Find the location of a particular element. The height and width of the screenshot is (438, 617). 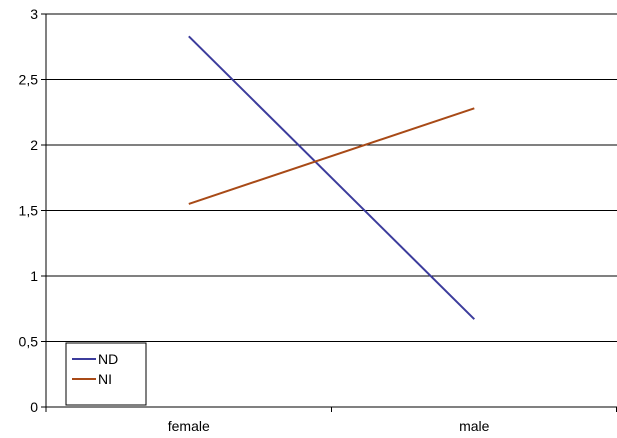

x-tick-label: female is located at coordinates (189, 426).